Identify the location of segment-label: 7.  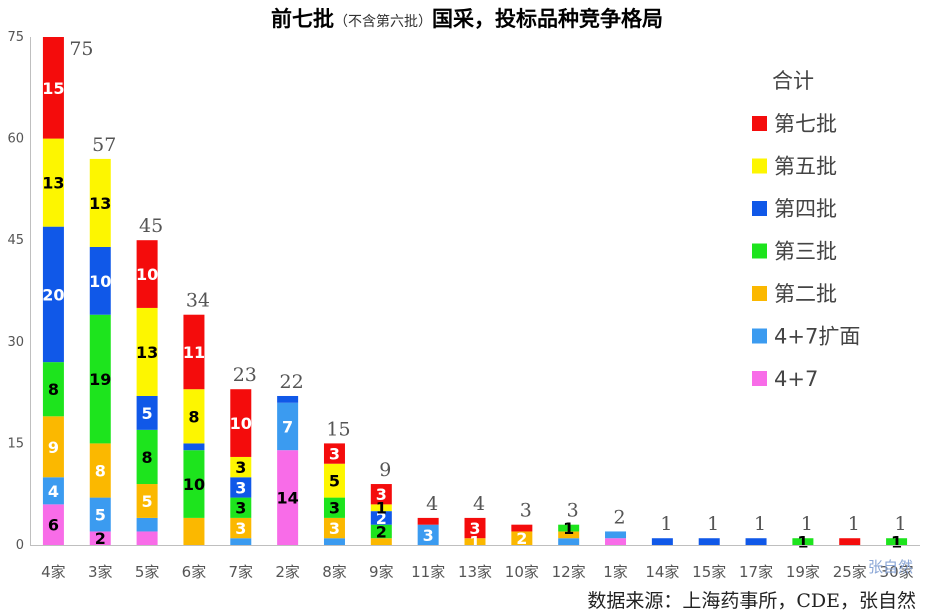
(287, 426).